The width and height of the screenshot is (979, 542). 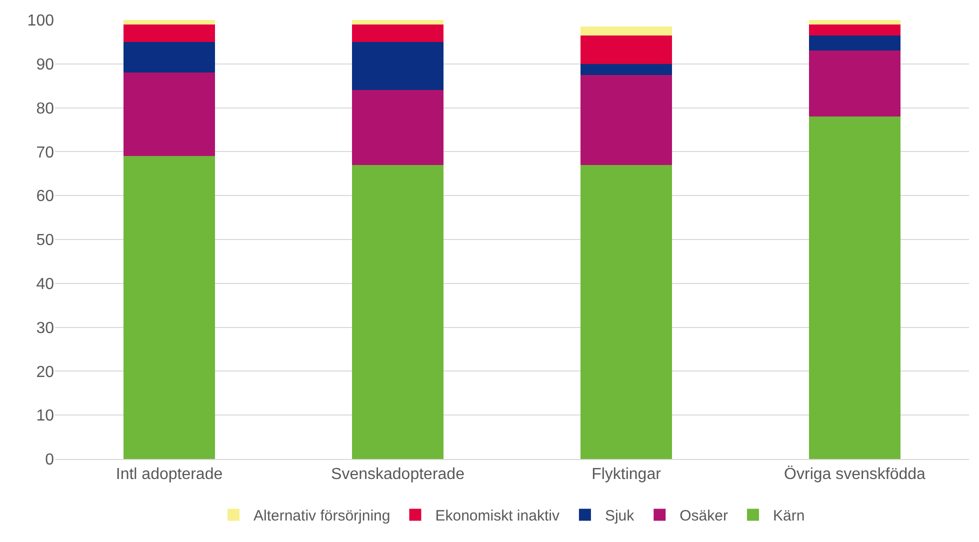 What do you see at coordinates (619, 516) in the screenshot?
I see `legend-label: Sjuk` at bounding box center [619, 516].